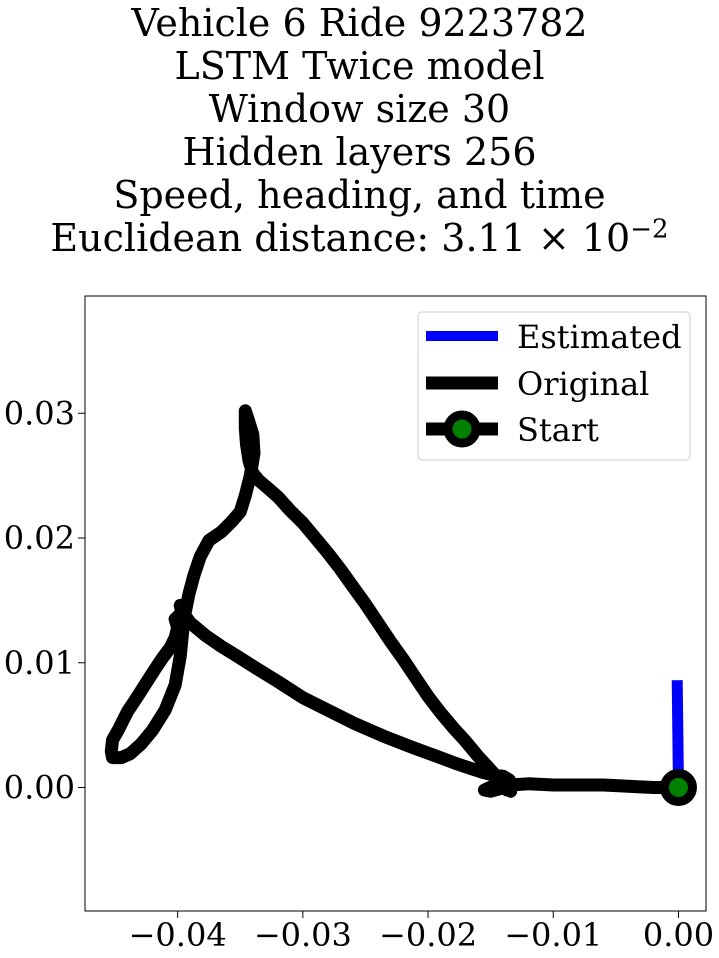  I want to click on title-line-features: Speed, heading, and time, so click(359, 195).